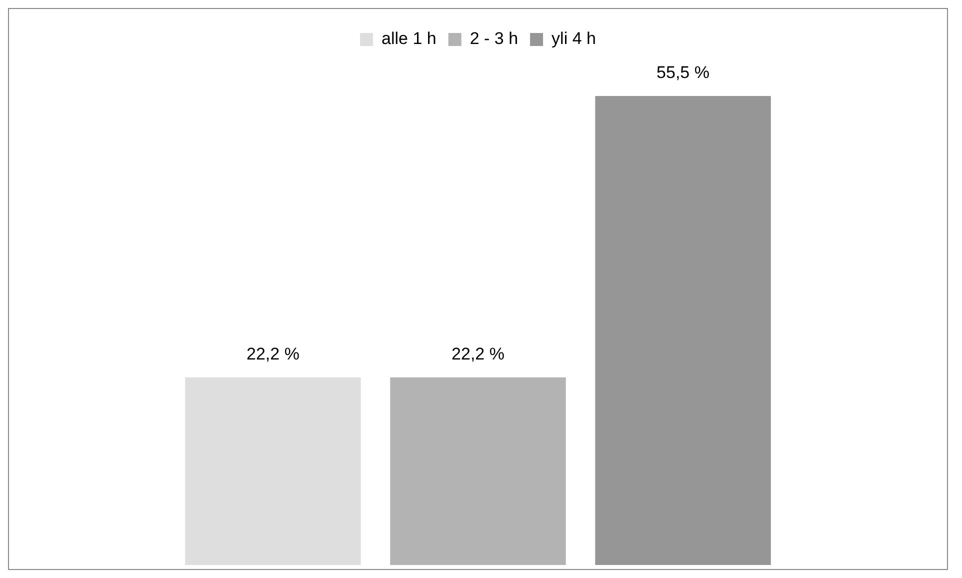 The width and height of the screenshot is (962, 578). Describe the element at coordinates (494, 38) in the screenshot. I see `legend-label: 2 - 3 h` at that location.